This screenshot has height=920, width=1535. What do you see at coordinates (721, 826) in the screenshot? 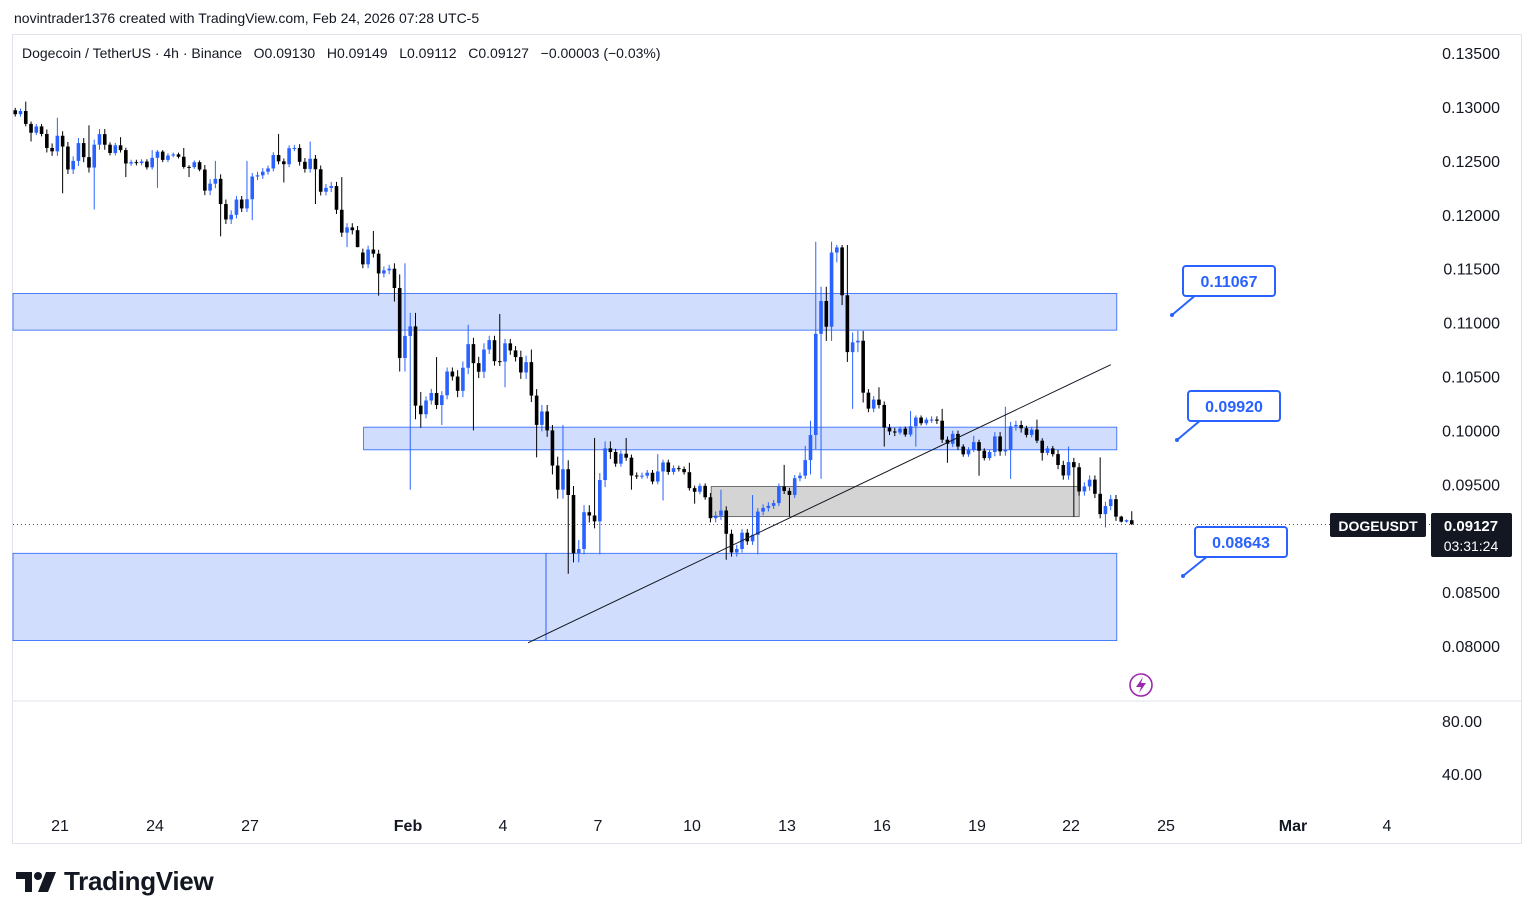
I see `time-axis: 21 24 27 Feb 4 7 10 13 16 19 22 25 Mar 4` at bounding box center [721, 826].